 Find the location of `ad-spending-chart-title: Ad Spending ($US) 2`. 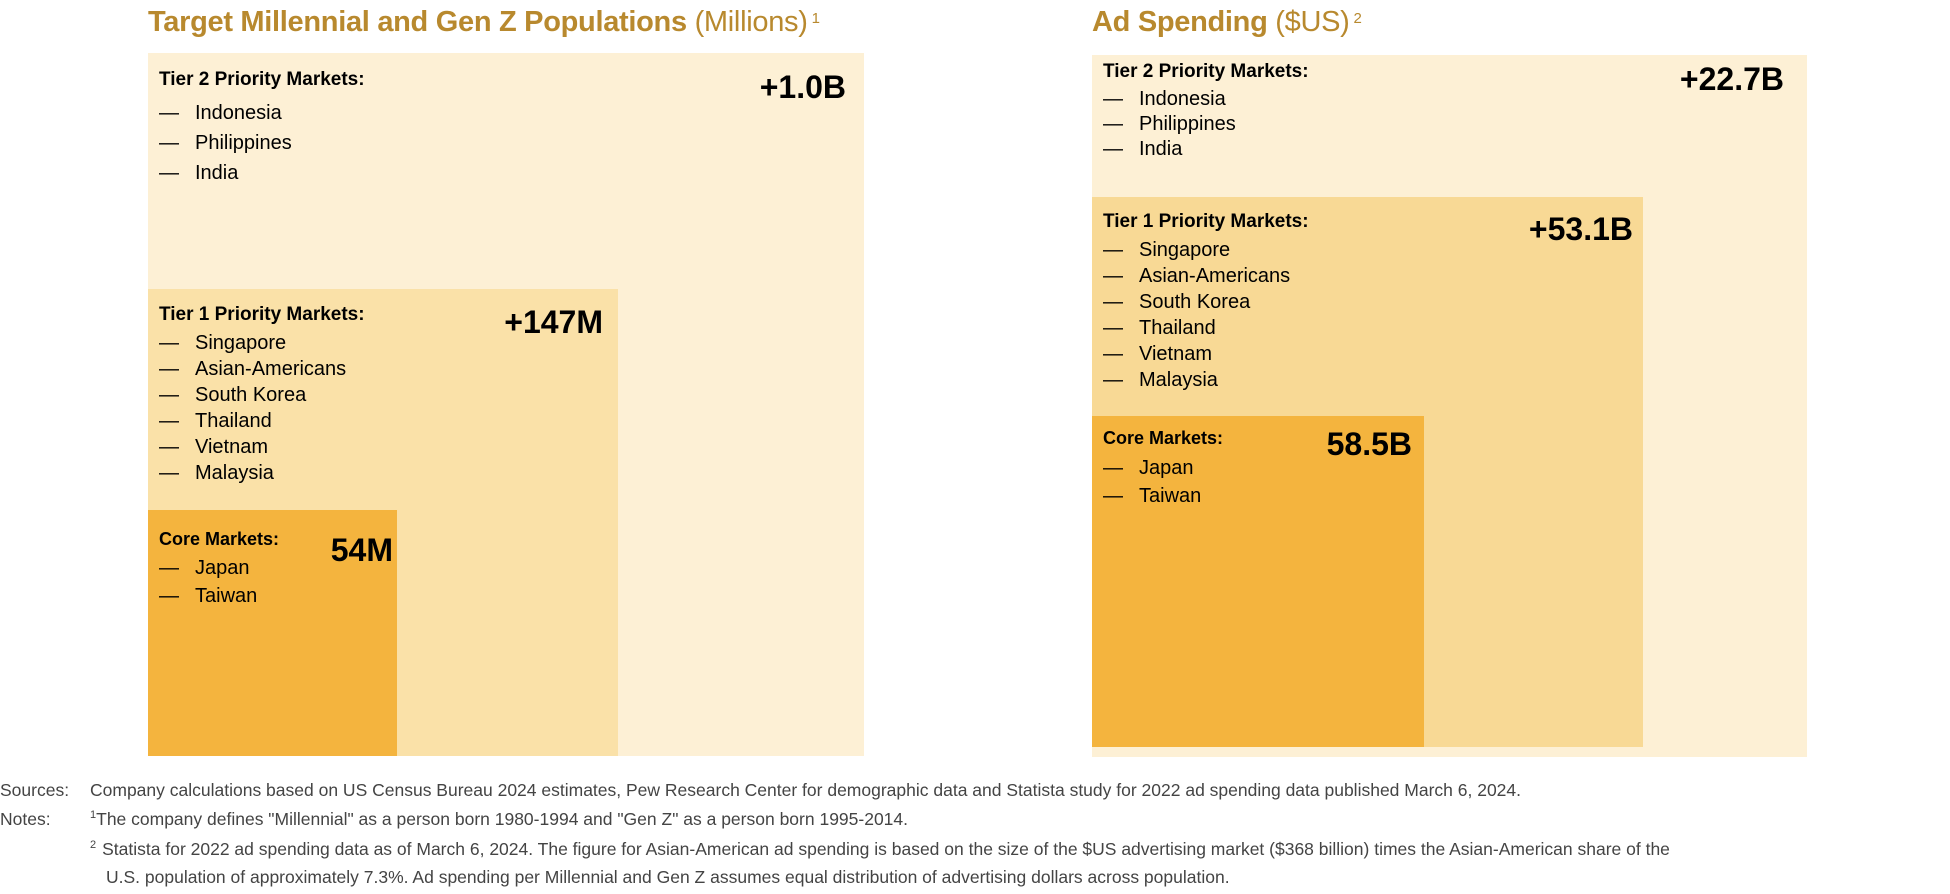

ad-spending-chart-title: Ad Spending ($US) 2 is located at coordinates (1227, 22).